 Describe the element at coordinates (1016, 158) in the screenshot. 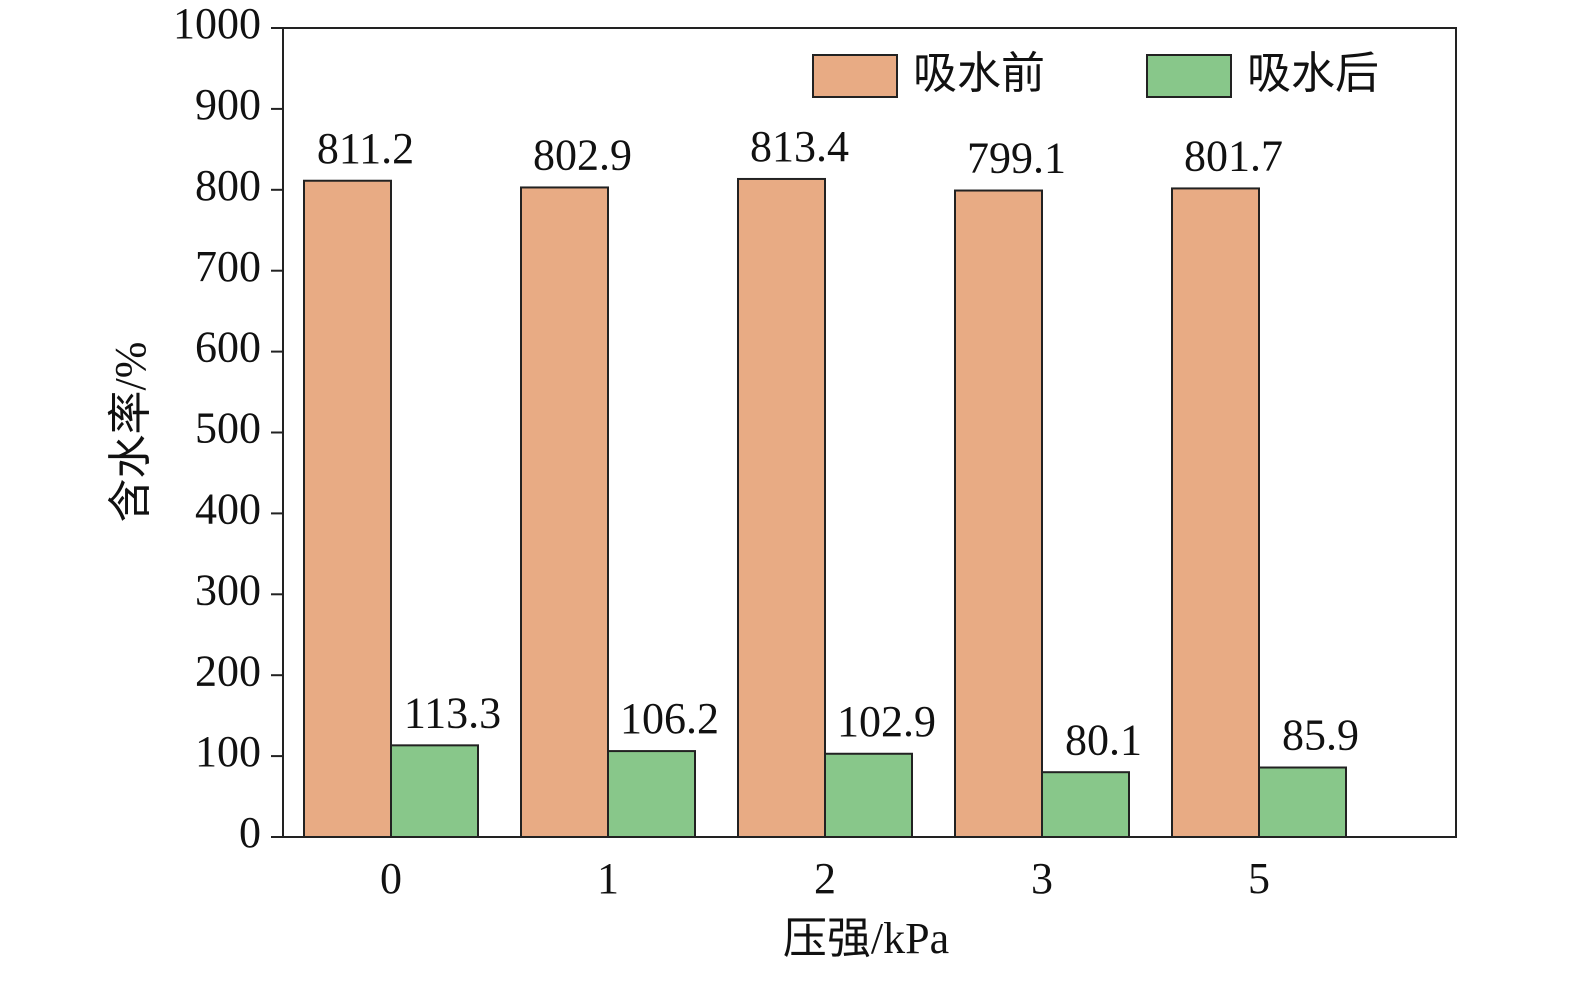

I see `data-label: 799.1` at that location.